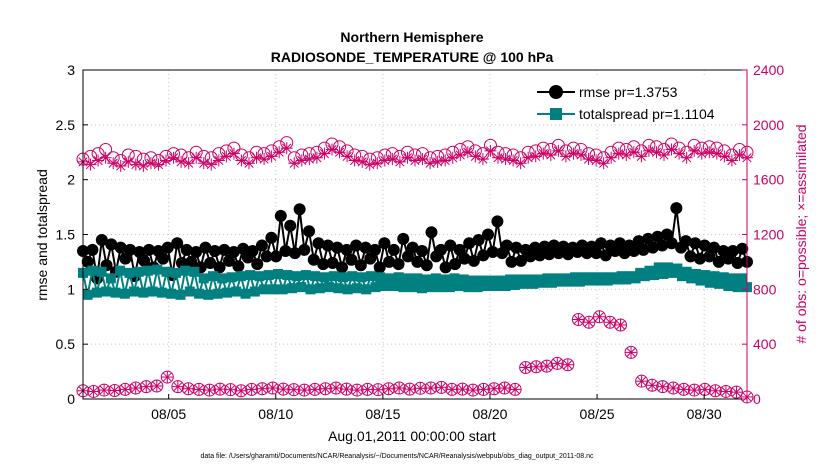  Describe the element at coordinates (801, 233) in the screenshot. I see `y-axis-label-right: # of obs: o=possible; ×=assimilated` at that location.